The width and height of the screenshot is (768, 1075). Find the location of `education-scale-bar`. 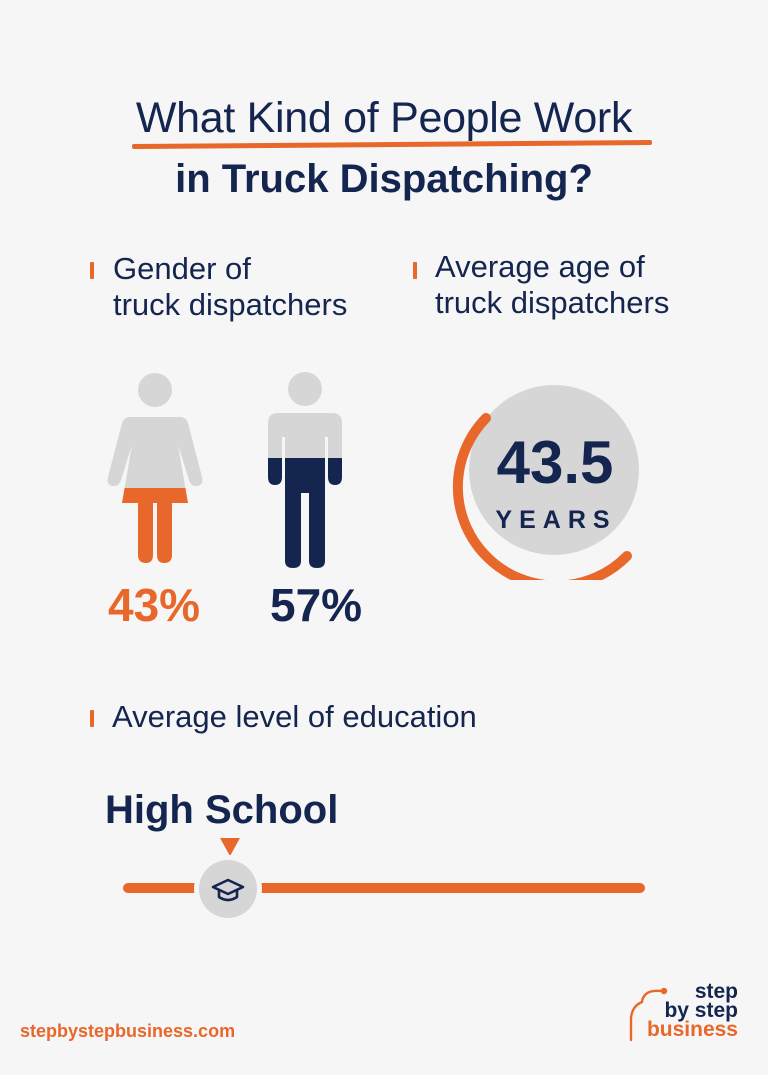

education-scale-bar is located at coordinates (384, 888).